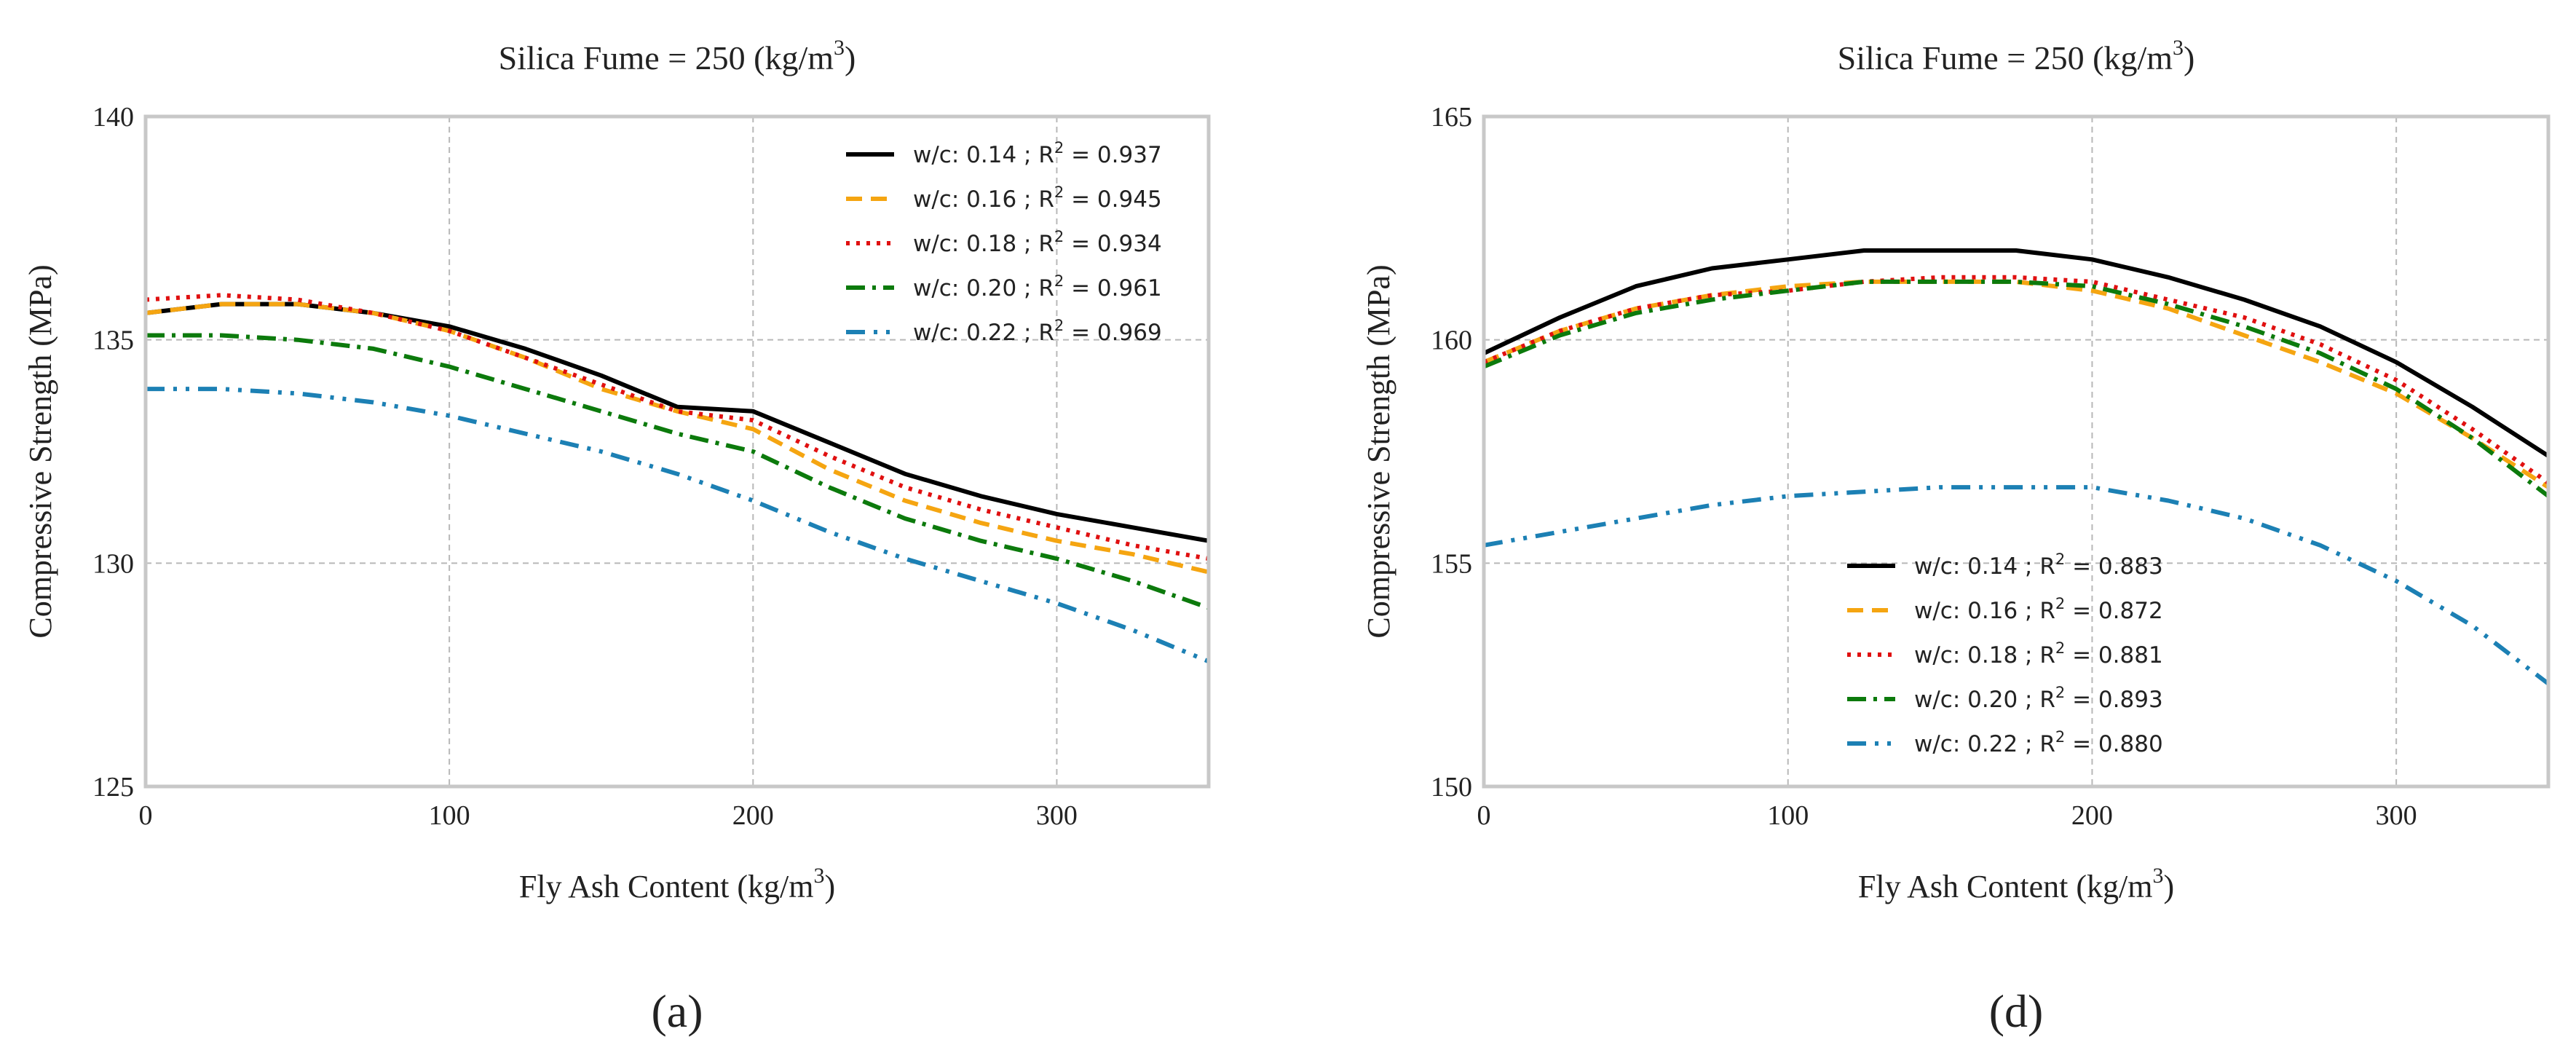  I want to click on legend-entry-1: w/c: 0.14 ; R2 = 0.883, so click(2039, 565).